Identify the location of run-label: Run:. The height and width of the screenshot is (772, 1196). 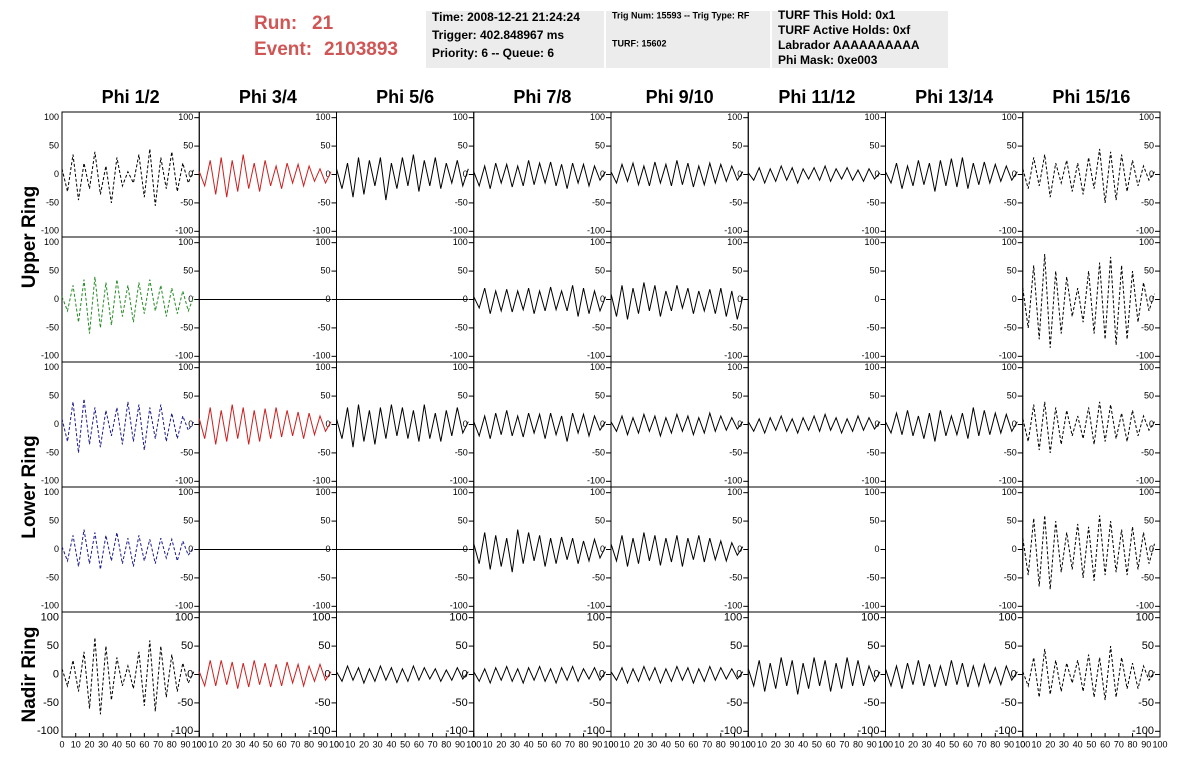
(275, 23).